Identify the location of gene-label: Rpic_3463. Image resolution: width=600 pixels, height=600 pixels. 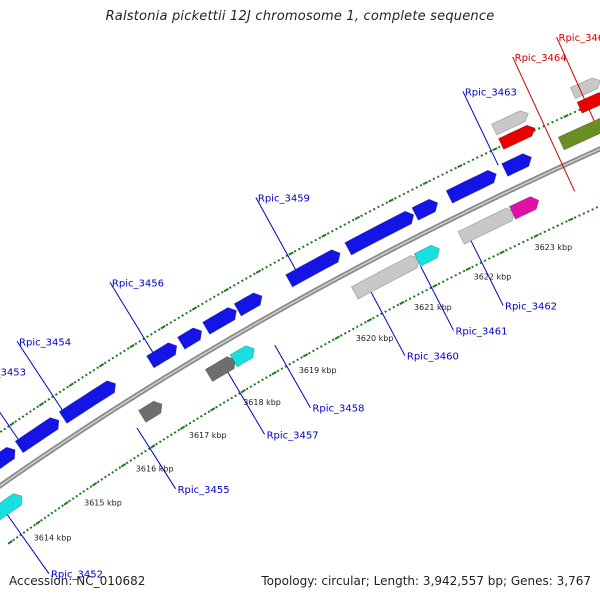
(491, 92).